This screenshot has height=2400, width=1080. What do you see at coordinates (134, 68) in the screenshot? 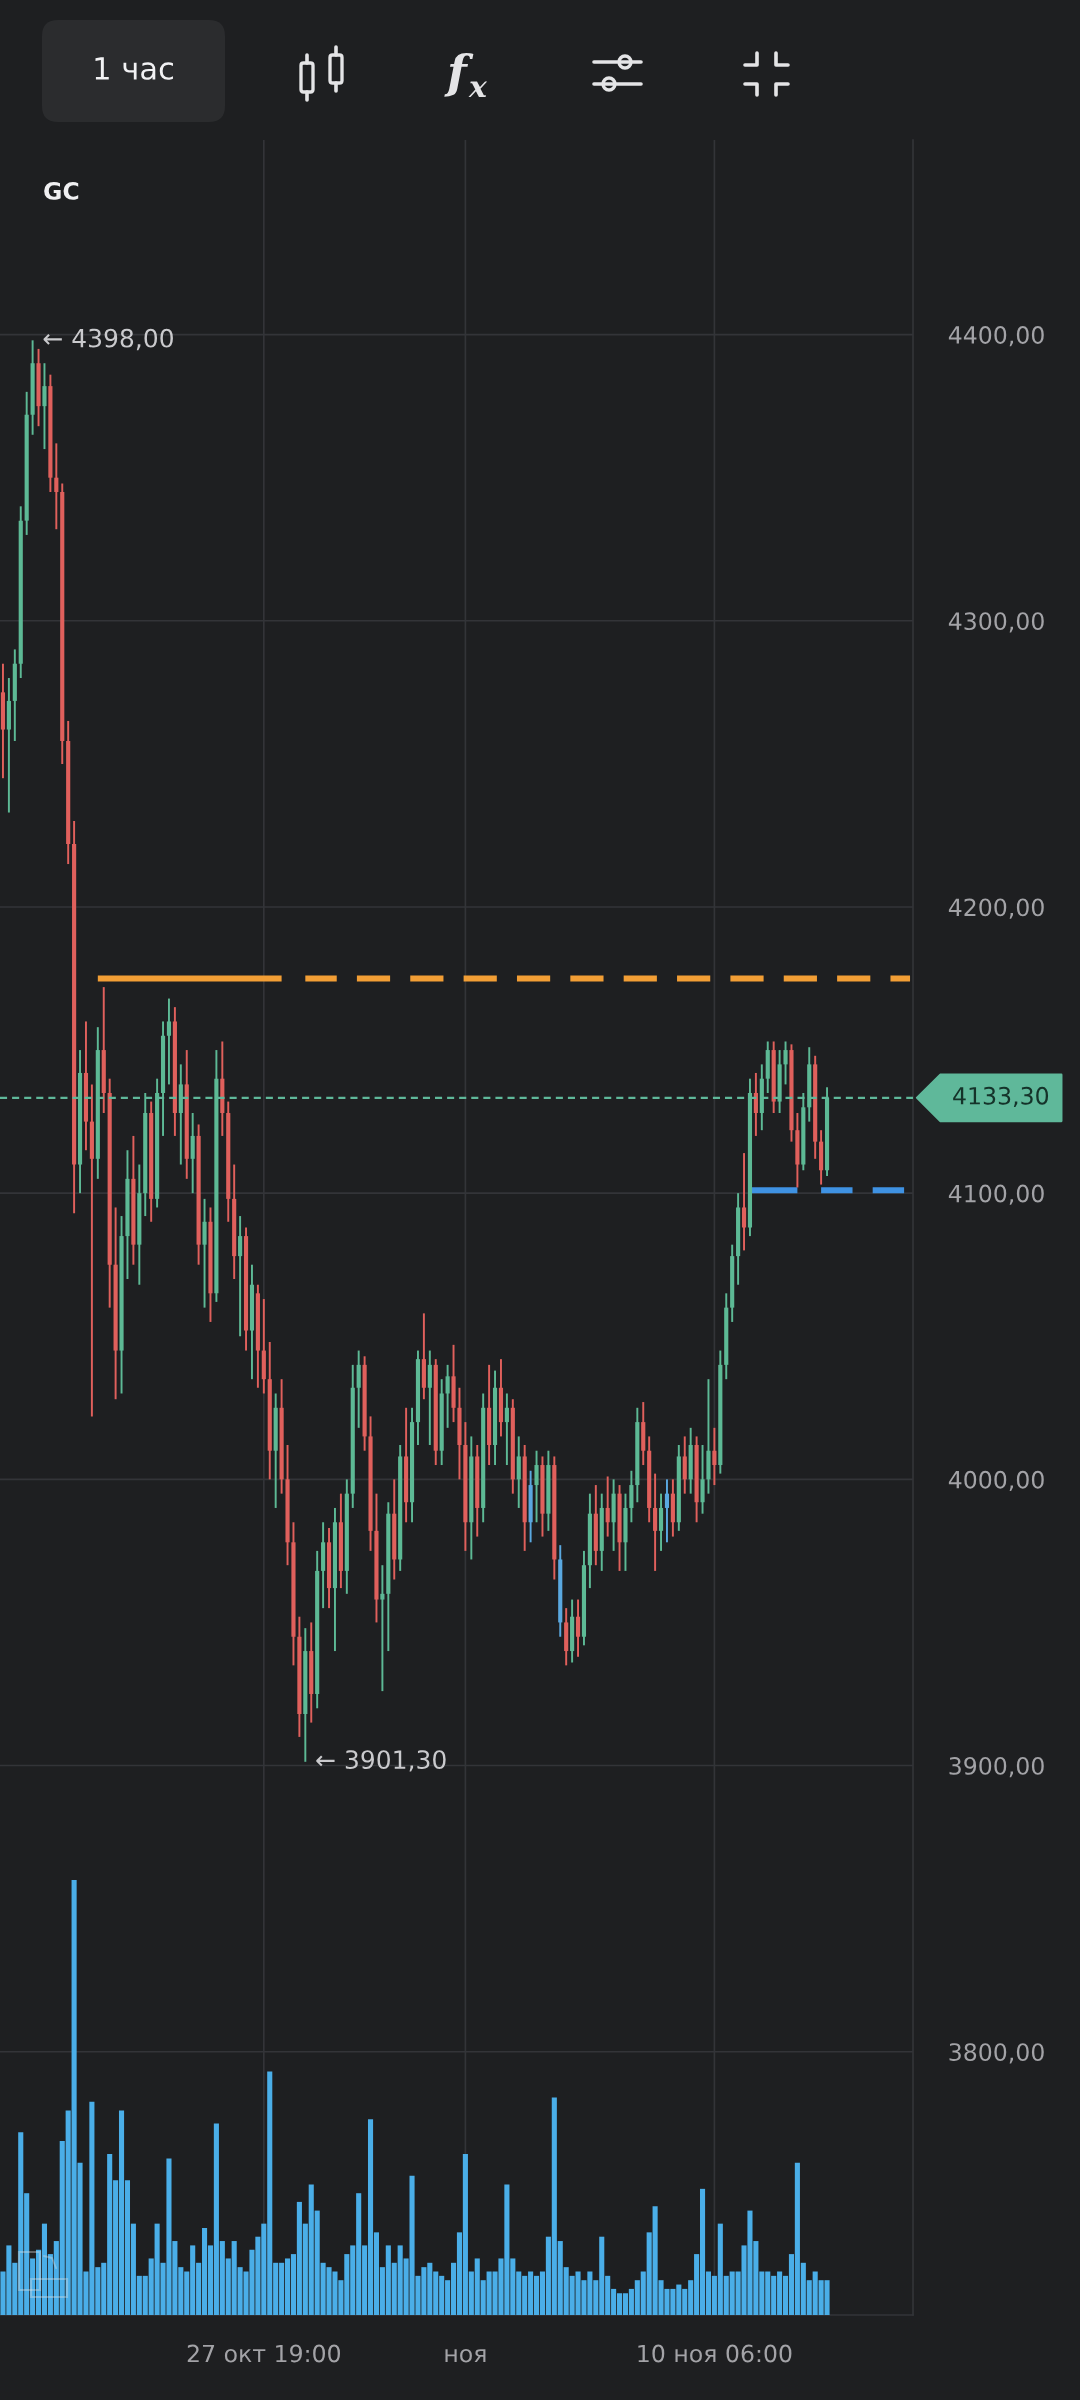
I see `text: 1 час` at bounding box center [134, 68].